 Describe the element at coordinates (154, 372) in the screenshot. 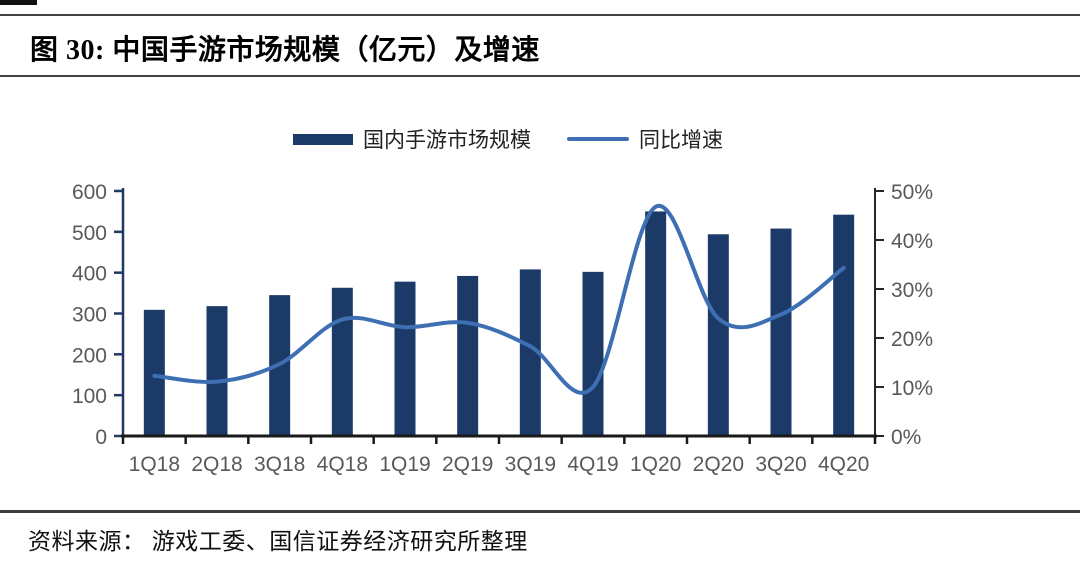

I see `bar-1q18` at that location.